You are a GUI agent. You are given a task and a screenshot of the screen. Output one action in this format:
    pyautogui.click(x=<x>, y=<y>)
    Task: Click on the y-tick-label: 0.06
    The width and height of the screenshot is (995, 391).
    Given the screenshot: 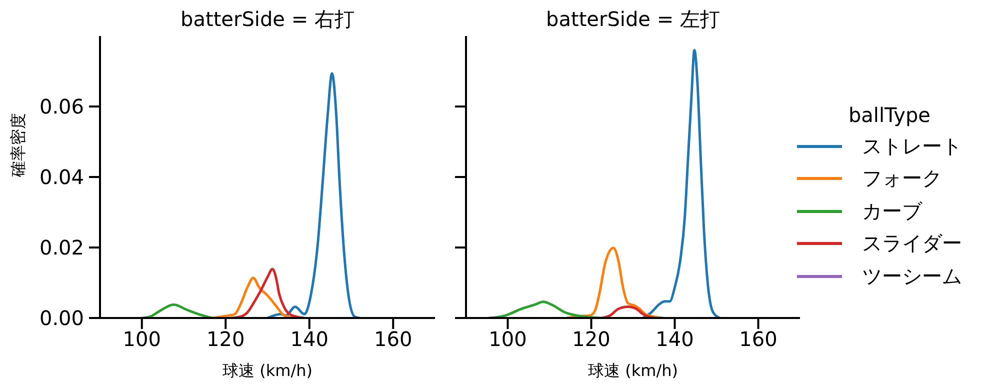 What is the action you would take?
    pyautogui.click(x=61, y=106)
    